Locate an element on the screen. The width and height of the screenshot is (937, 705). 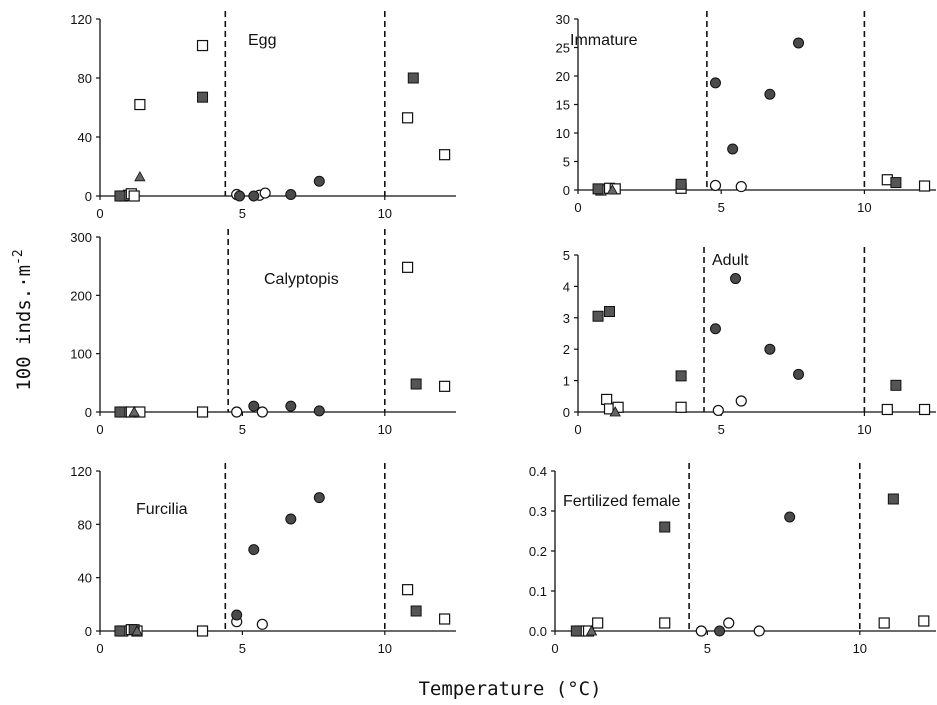
panel-1: 0 40 80 120 0 5 10 Egg is located at coordinates (263, 116).